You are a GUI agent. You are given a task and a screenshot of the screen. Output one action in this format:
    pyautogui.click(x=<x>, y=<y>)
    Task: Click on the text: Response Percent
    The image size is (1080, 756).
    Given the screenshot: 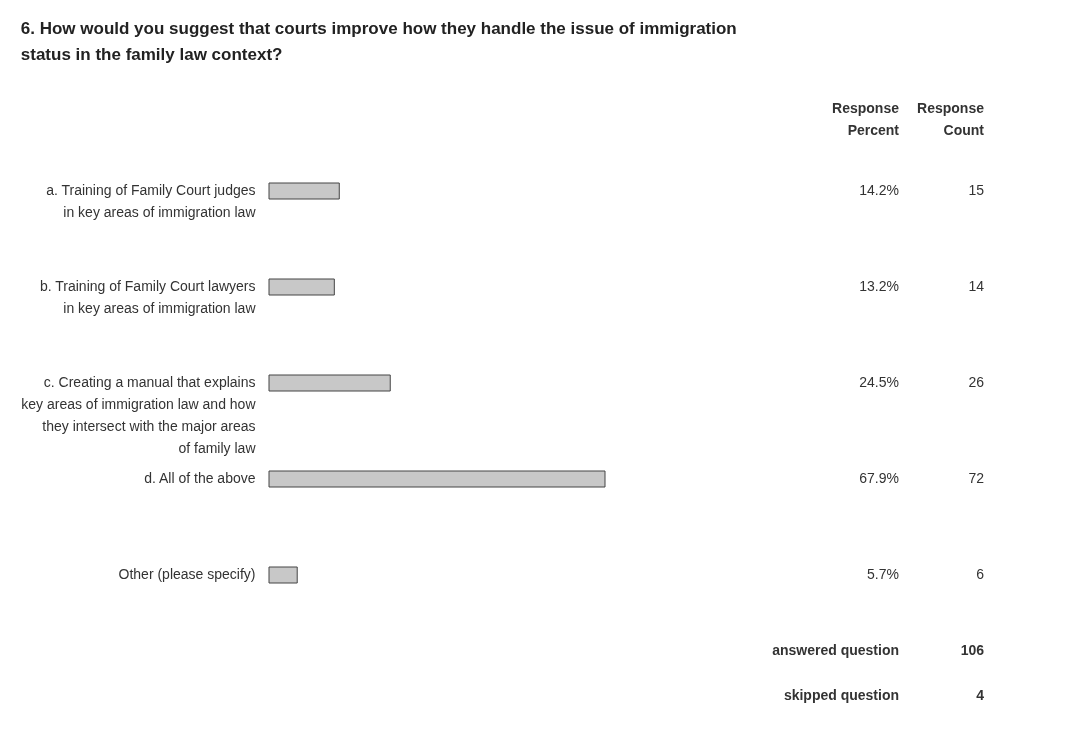 What is the action you would take?
    pyautogui.click(x=866, y=119)
    